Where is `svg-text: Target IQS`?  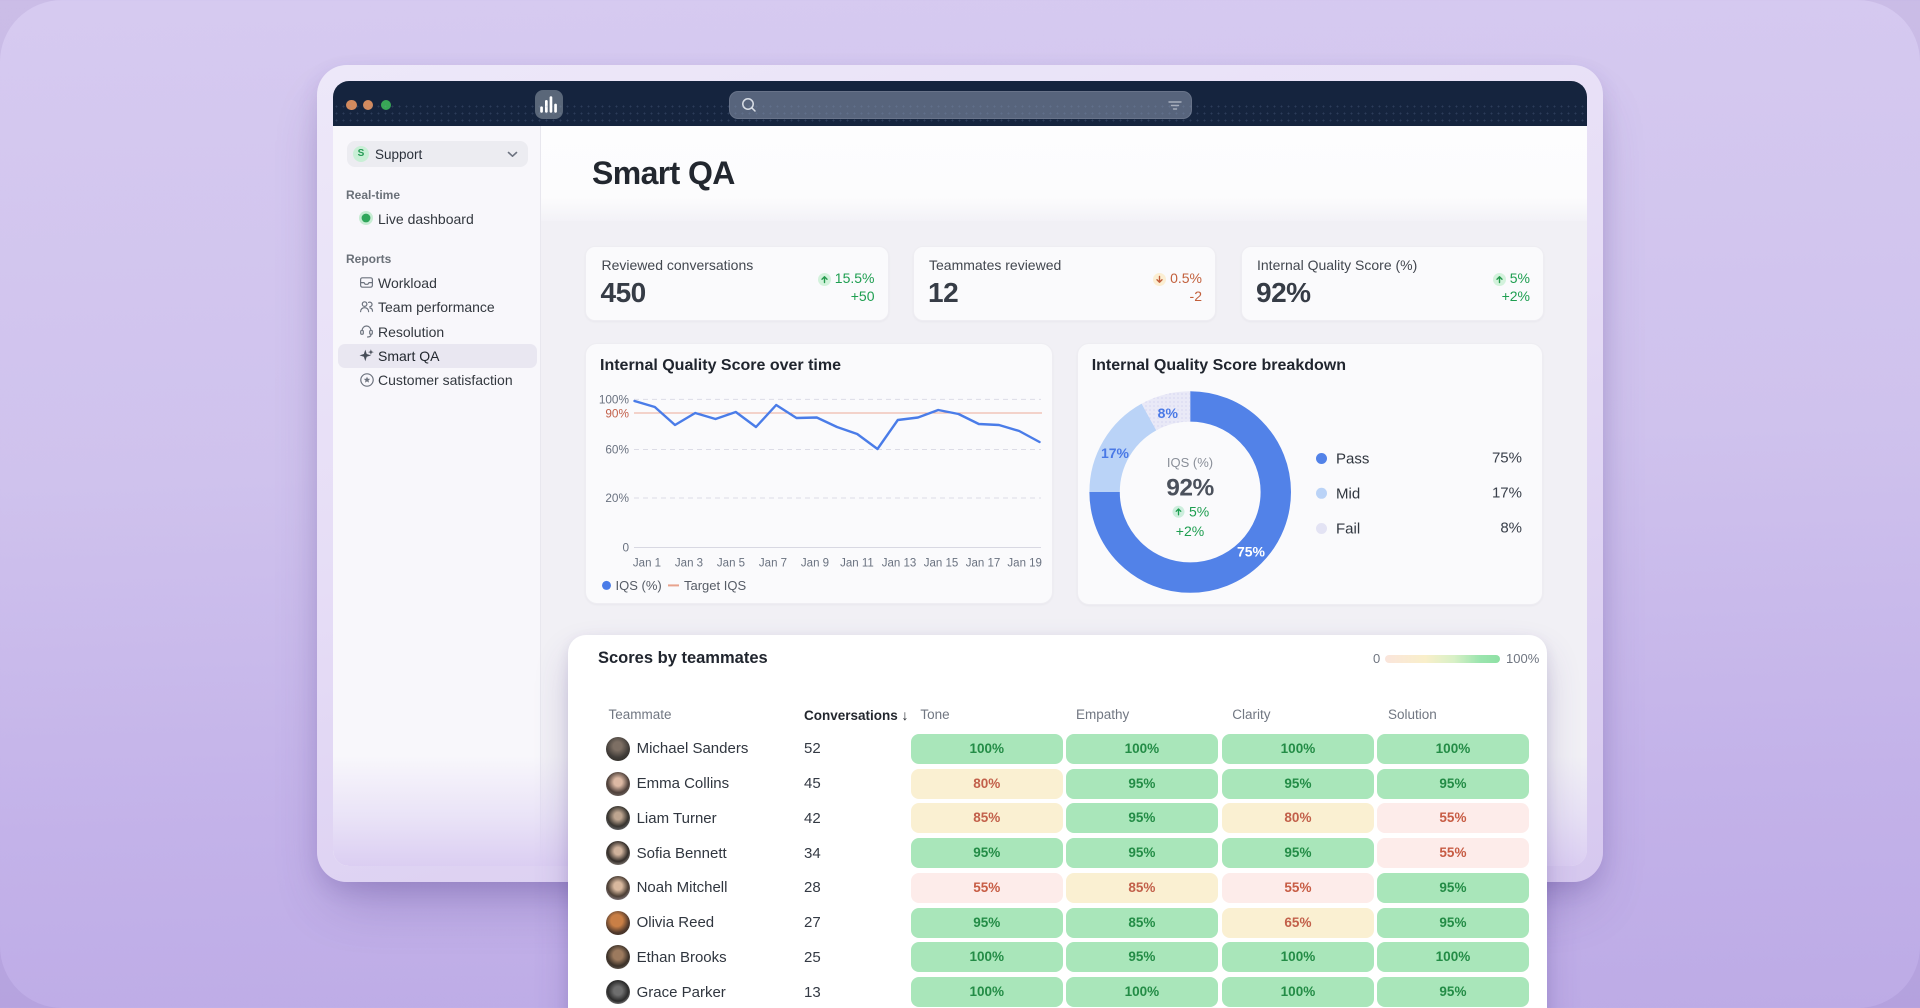
svg-text: Target IQS is located at coordinates (715, 585).